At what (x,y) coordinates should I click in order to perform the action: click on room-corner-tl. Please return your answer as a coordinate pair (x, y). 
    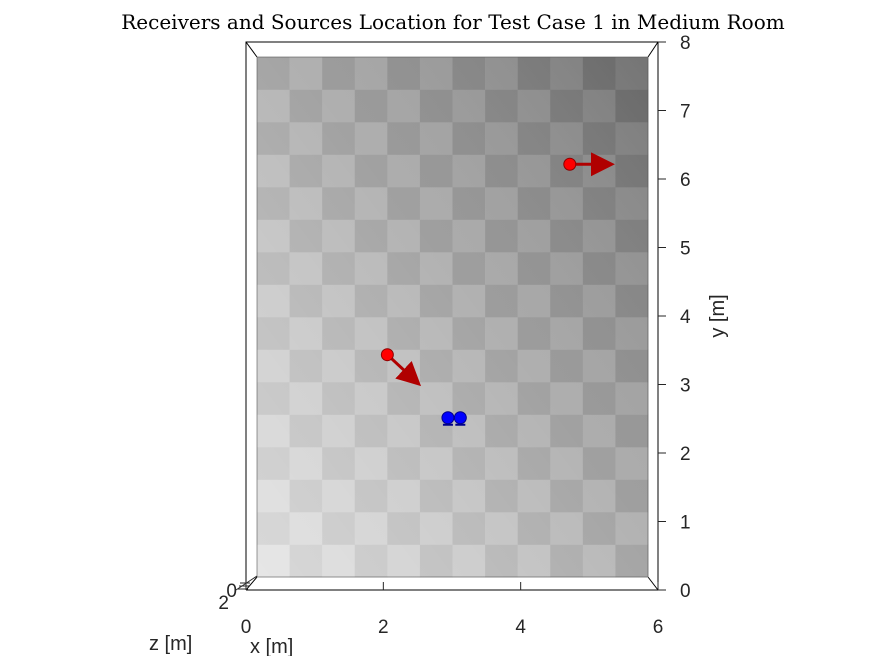
    Looking at the image, I should click on (251, 49).